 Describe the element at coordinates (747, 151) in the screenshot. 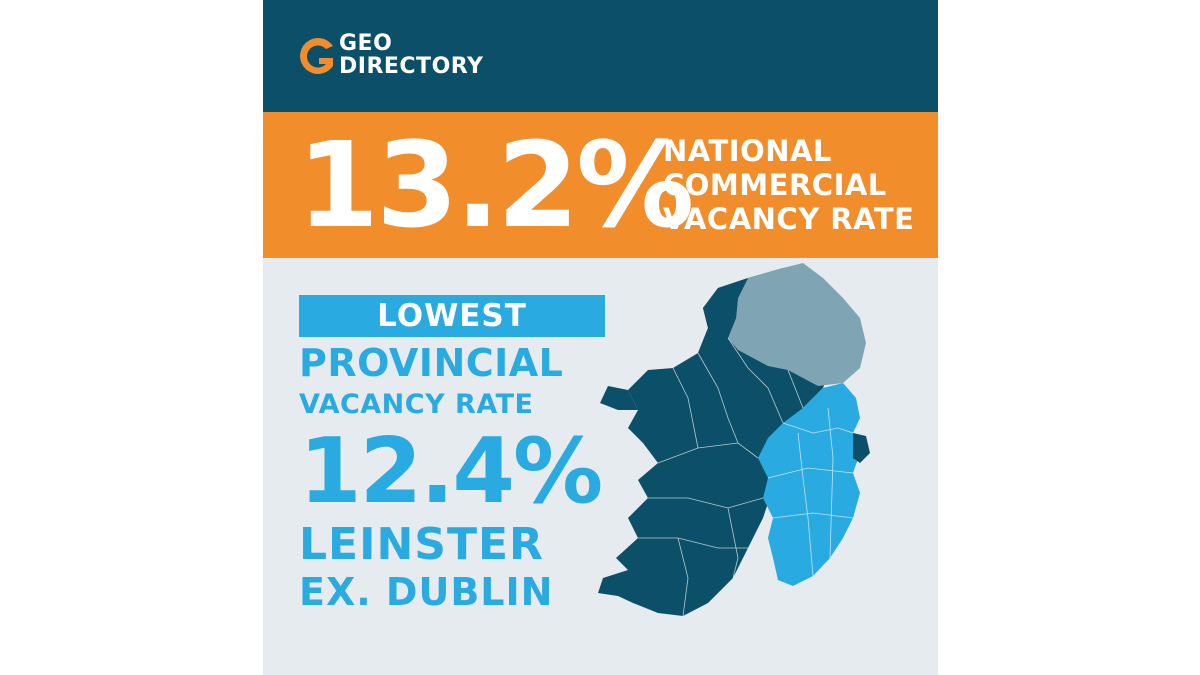

I see `caption-line-1: NATIONAL` at that location.